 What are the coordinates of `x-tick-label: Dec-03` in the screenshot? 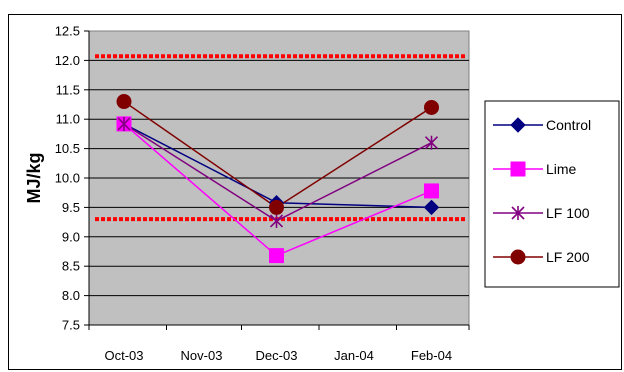 It's located at (277, 355).